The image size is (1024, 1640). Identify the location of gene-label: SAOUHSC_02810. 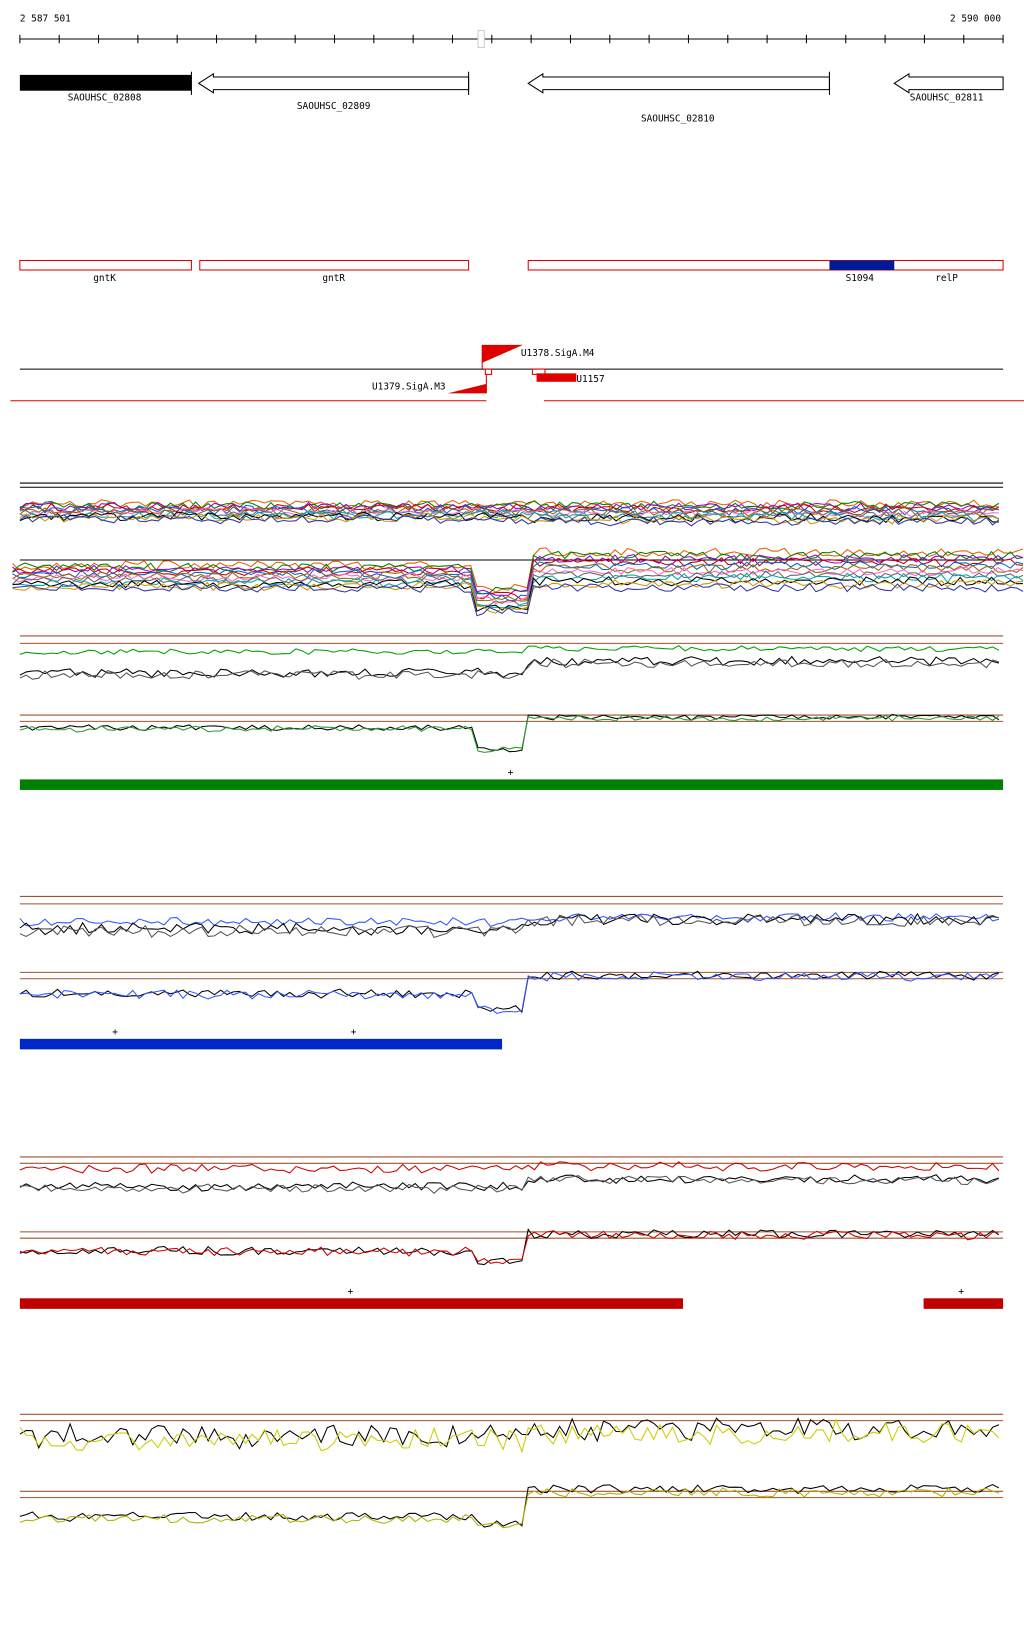
(678, 119).